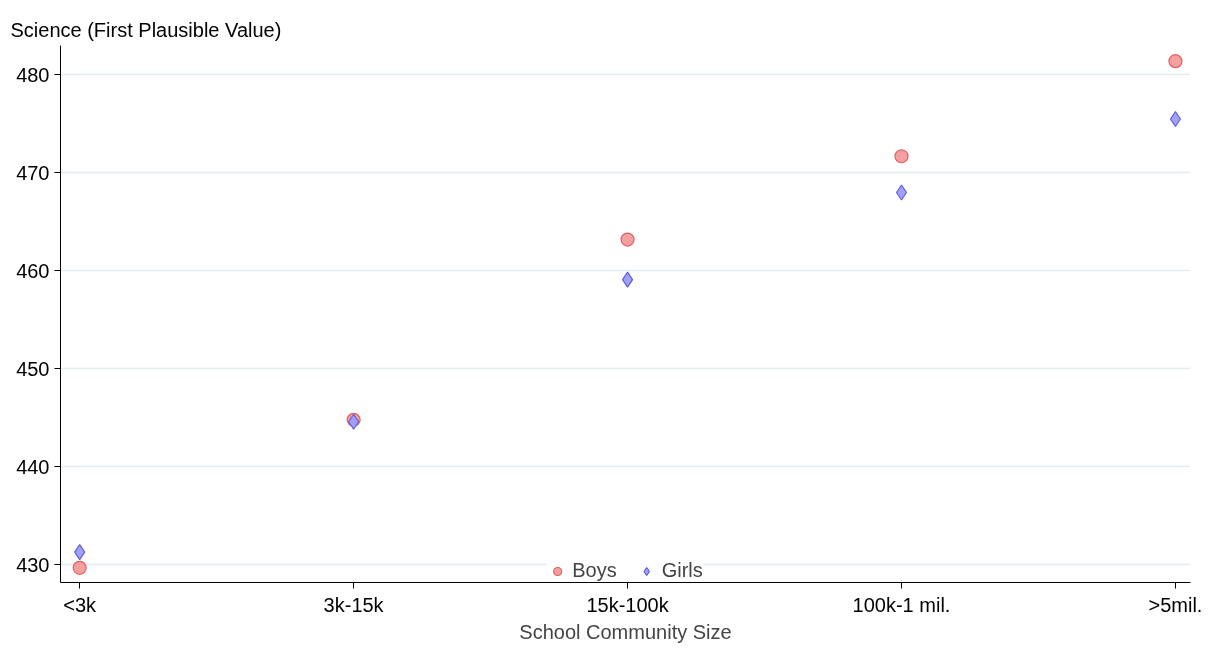 Image resolution: width=1218 pixels, height=654 pixels. I want to click on y-tick-label: 440, so click(33, 466).